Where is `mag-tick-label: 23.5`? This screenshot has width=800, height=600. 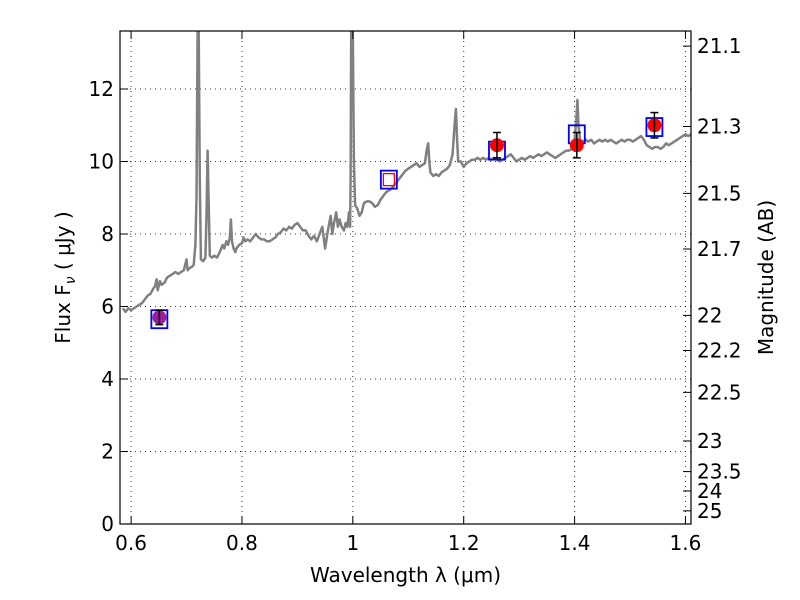 mag-tick-label: 23.5 is located at coordinates (719, 472).